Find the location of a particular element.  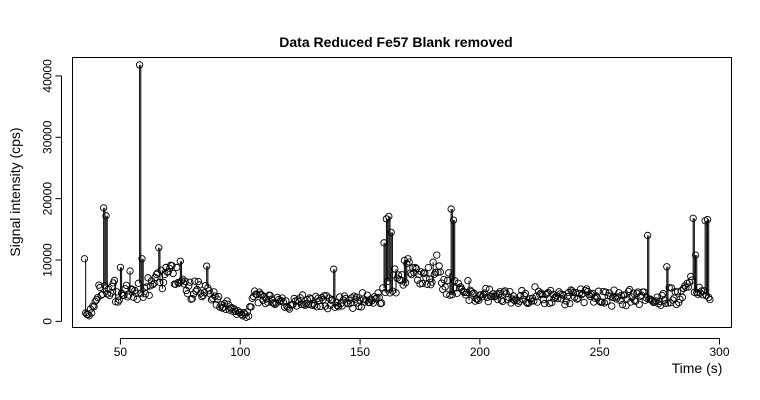

x-tick-label: 300 is located at coordinates (720, 352).